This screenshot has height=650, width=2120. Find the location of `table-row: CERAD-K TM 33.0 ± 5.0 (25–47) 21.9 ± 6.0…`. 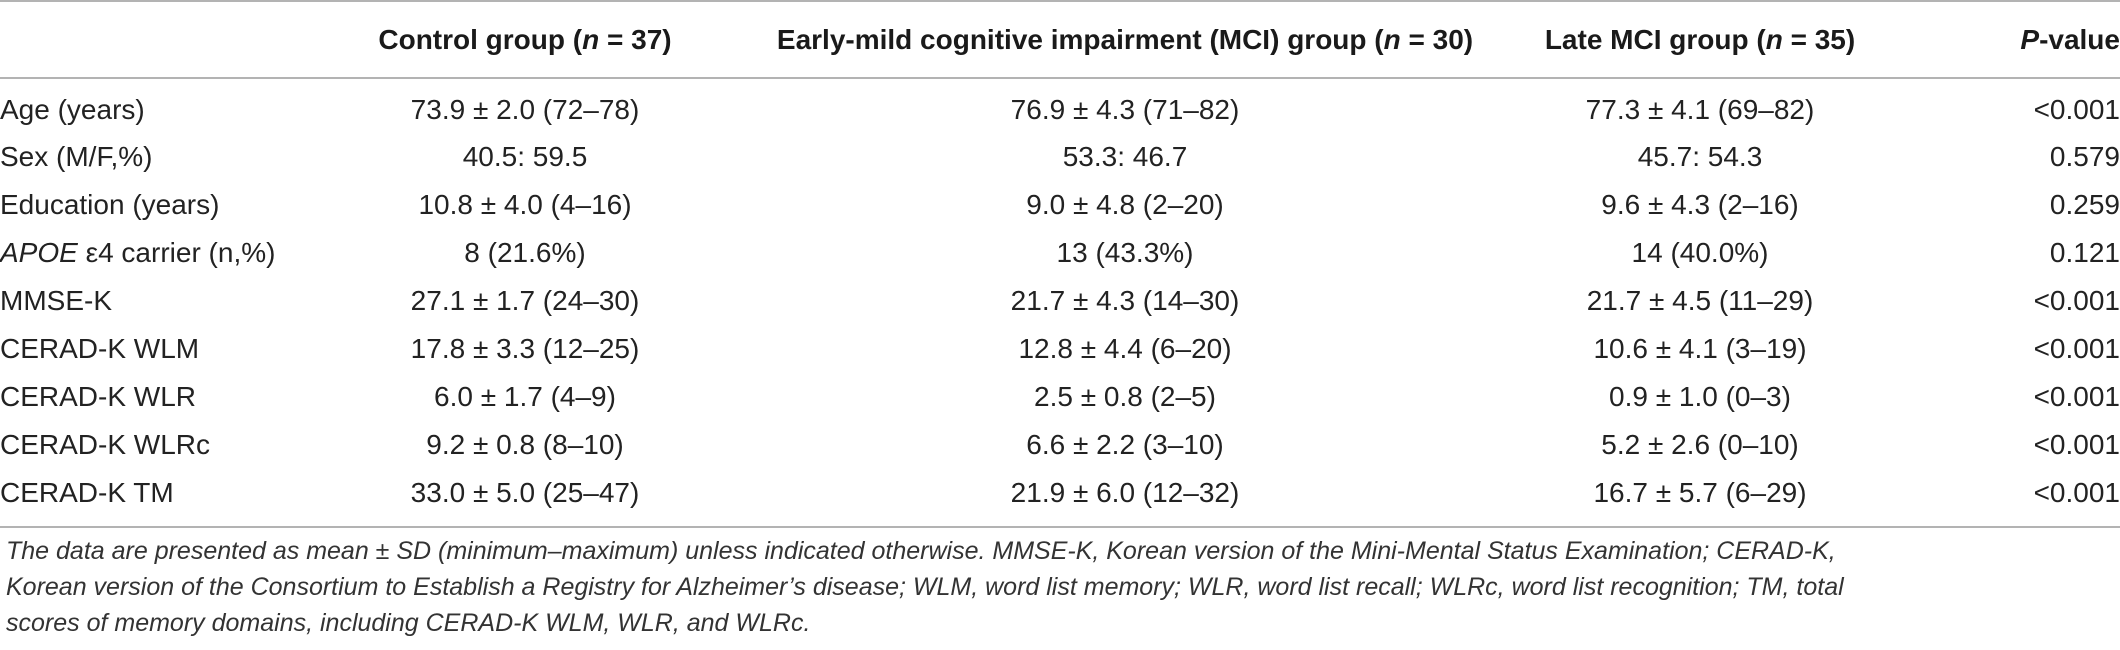

table-row: CERAD-K TM 33.0 ± 5.0 (25–47) 21.9 ± 6.0… is located at coordinates (1060, 498).